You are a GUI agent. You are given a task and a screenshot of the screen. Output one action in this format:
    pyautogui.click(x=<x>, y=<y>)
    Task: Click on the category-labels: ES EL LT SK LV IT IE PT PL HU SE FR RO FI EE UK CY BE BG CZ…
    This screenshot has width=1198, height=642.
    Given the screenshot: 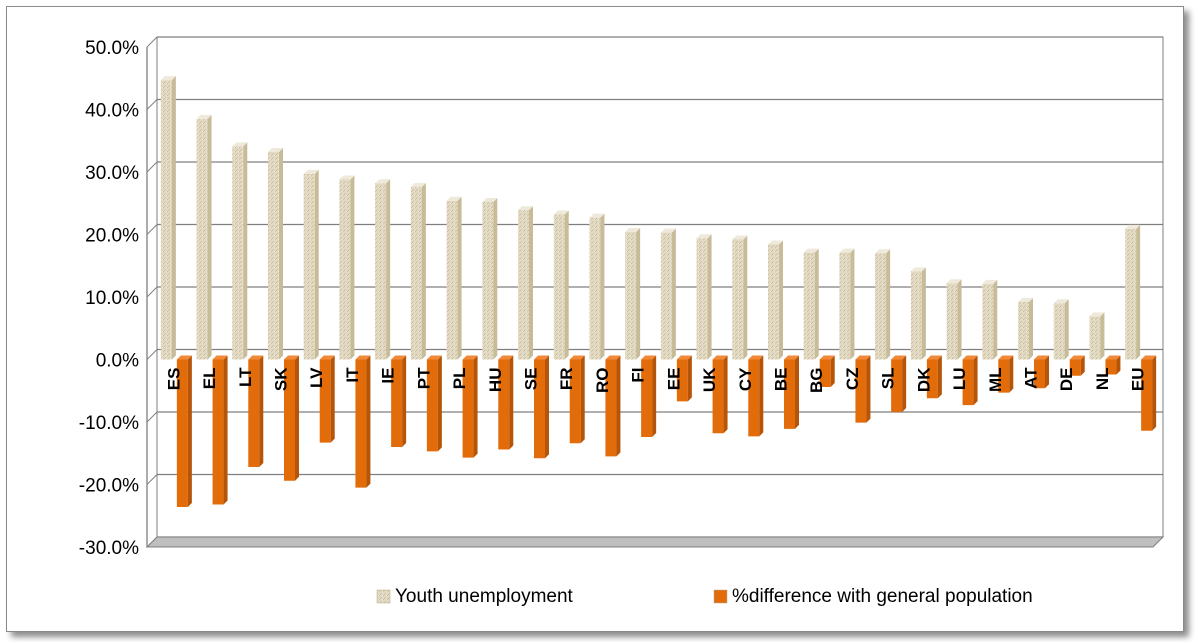 What is the action you would take?
    pyautogui.click(x=655, y=380)
    